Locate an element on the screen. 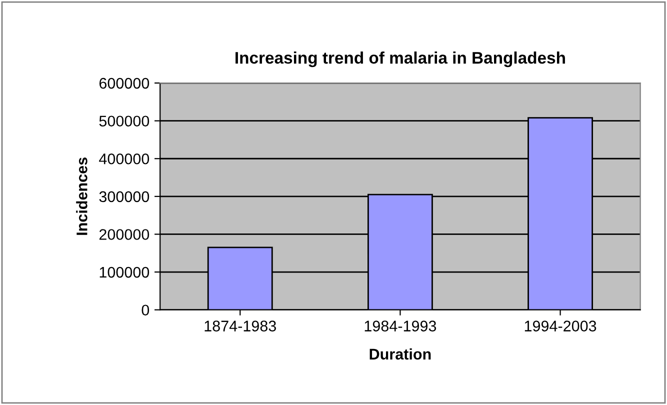 This screenshot has width=667, height=405. x-tick-label: 1994-2003 is located at coordinates (560, 326).